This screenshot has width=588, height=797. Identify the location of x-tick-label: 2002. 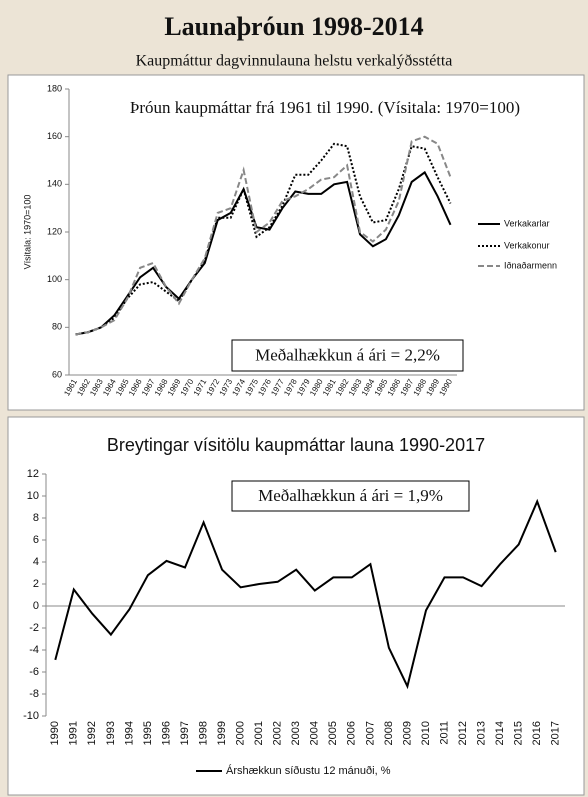
(278, 733).